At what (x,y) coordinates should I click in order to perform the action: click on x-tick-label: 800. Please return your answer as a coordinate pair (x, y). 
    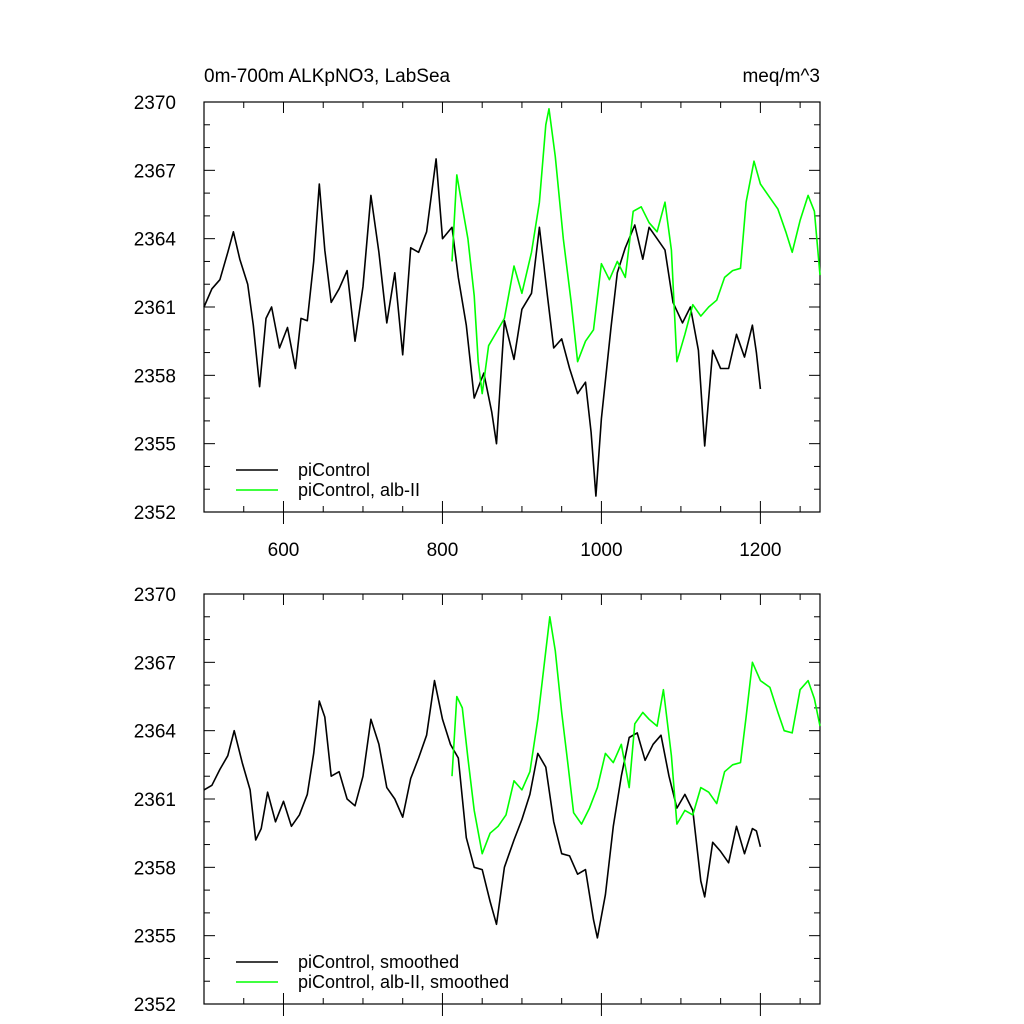
    Looking at the image, I should click on (443, 550).